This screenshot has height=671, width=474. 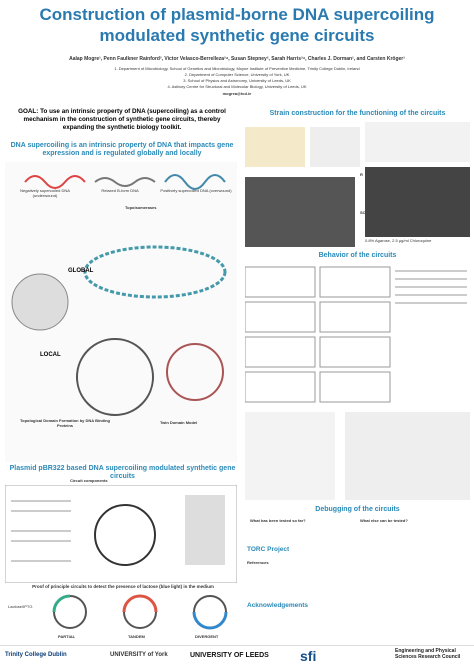 I want to click on circuit-label: PARTIAL, so click(x=67, y=636).